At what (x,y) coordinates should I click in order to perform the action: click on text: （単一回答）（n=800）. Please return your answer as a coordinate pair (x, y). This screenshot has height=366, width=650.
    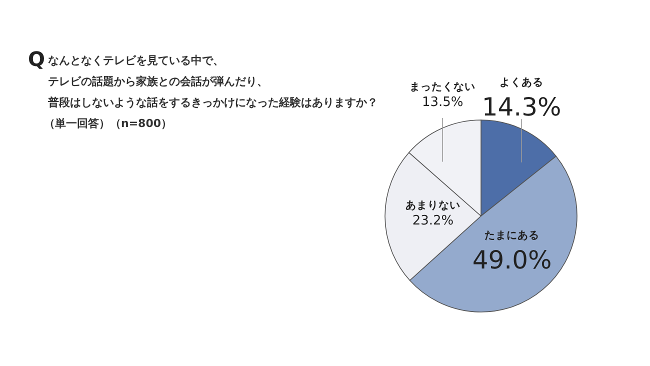
    Looking at the image, I should click on (108, 123).